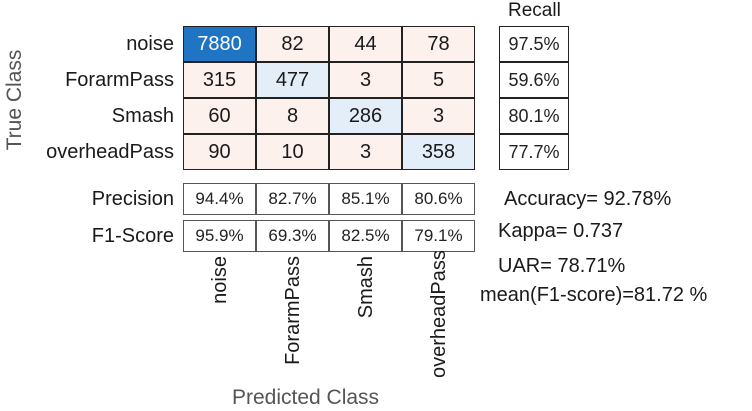 This screenshot has height=411, width=752. Describe the element at coordinates (365, 199) in the screenshot. I see `precision-cell: 85.1%` at that location.